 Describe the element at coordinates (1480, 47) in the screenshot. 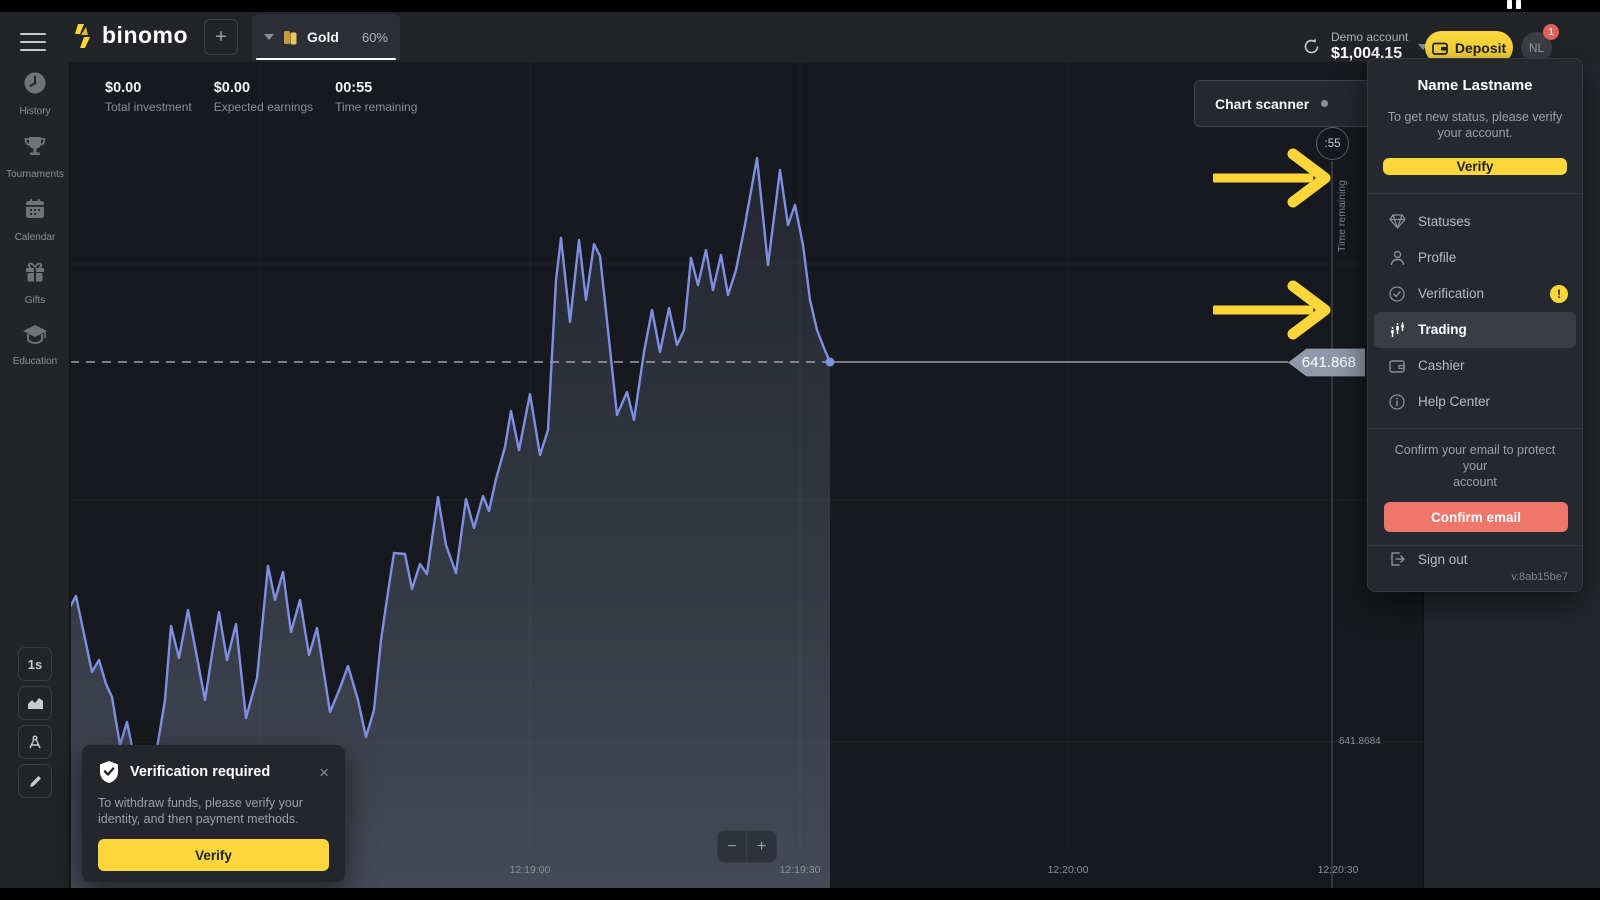

I see `deposit-label: Deposit` at that location.